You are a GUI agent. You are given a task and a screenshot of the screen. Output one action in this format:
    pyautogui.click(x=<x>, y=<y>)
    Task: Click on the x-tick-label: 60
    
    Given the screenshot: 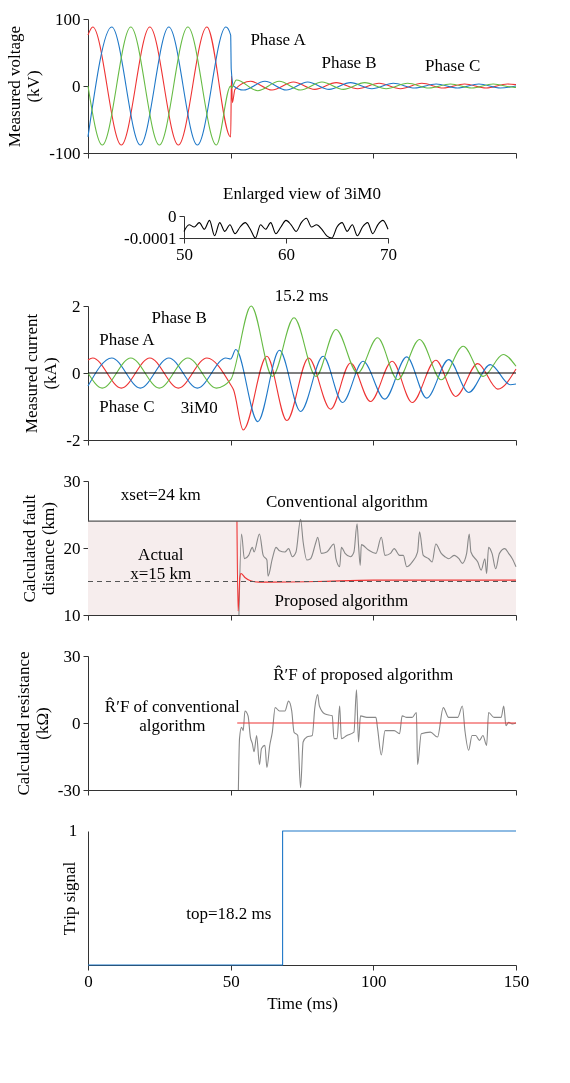 What is the action you would take?
    pyautogui.click(x=286, y=254)
    